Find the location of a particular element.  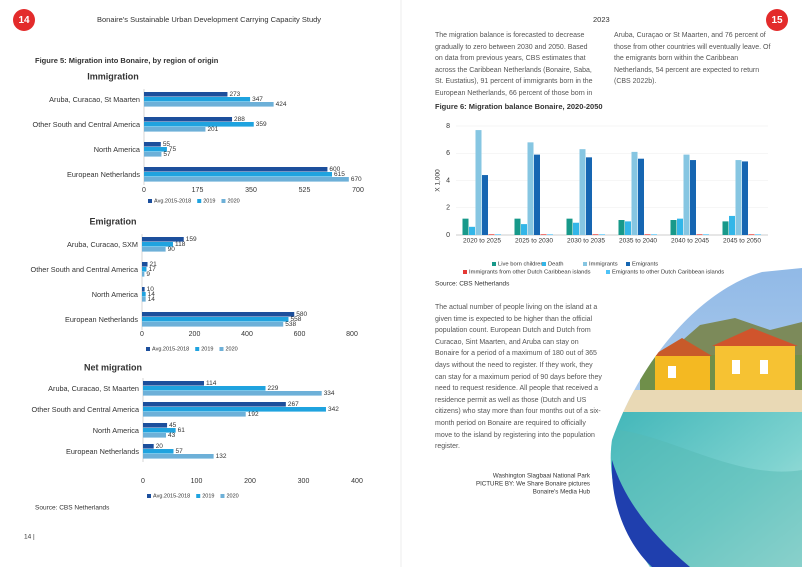

x-tick-label: 400 is located at coordinates (247, 334).